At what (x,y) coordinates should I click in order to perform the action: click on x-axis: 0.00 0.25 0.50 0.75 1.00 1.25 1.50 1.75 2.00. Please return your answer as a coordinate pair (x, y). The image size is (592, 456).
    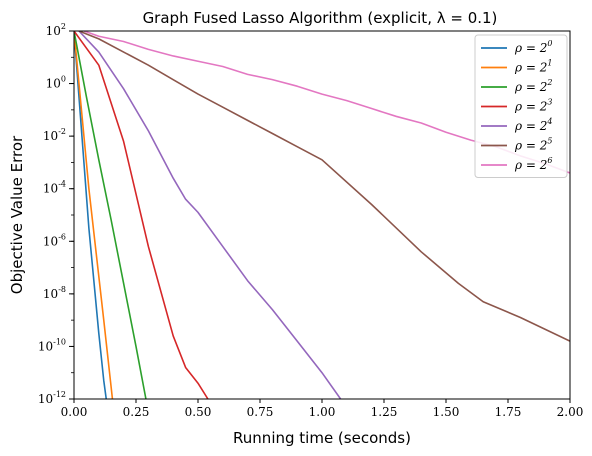
    Looking at the image, I should click on (322, 409).